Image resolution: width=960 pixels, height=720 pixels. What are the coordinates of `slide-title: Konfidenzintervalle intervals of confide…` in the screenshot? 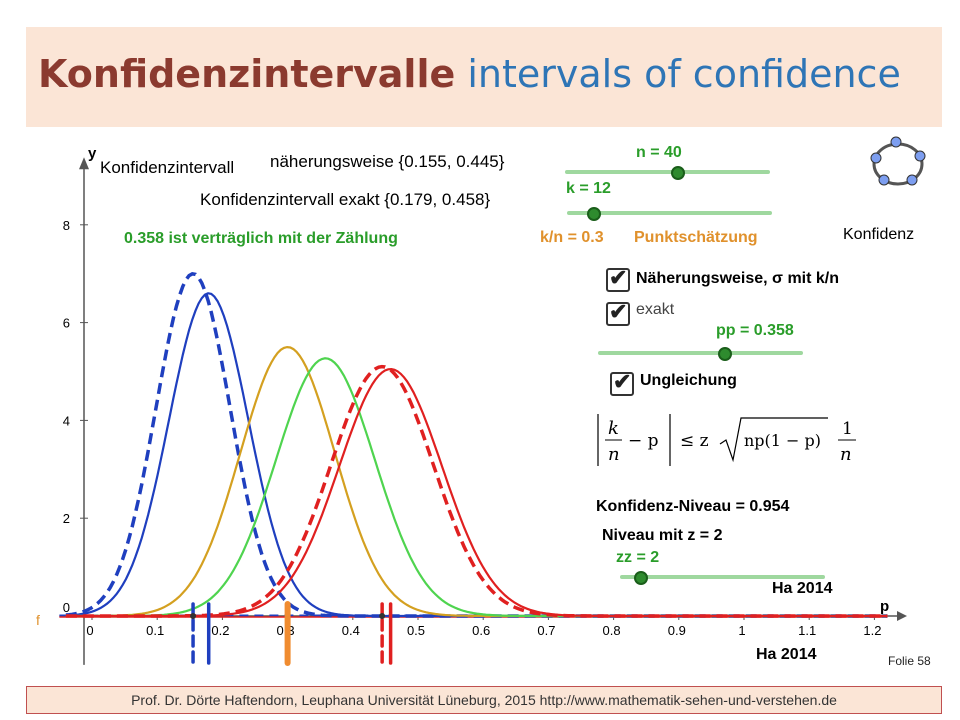 It's located at (469, 74).